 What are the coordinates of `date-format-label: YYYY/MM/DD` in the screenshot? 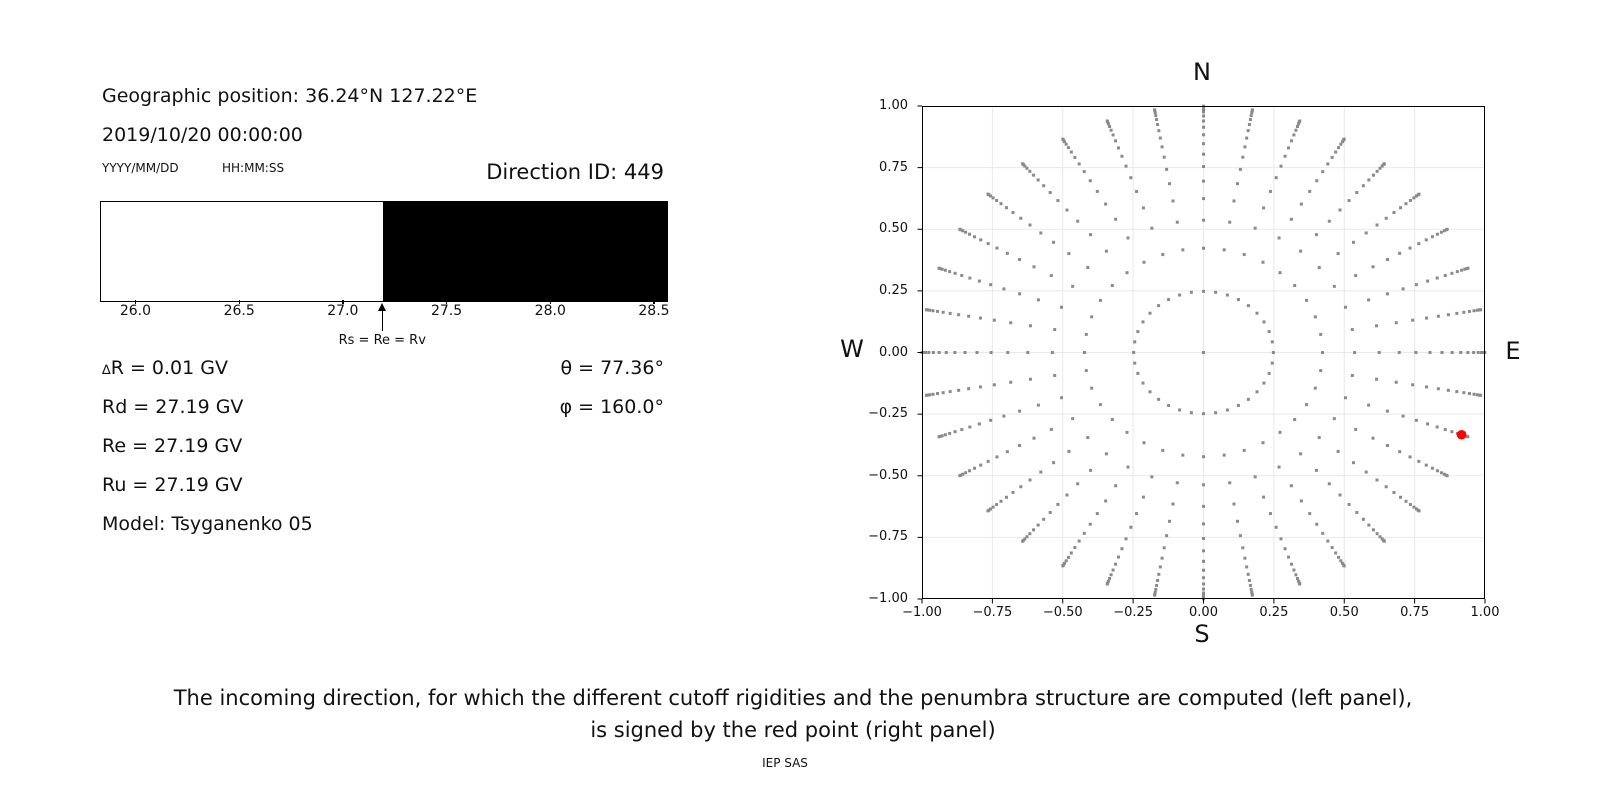 It's located at (140, 168).